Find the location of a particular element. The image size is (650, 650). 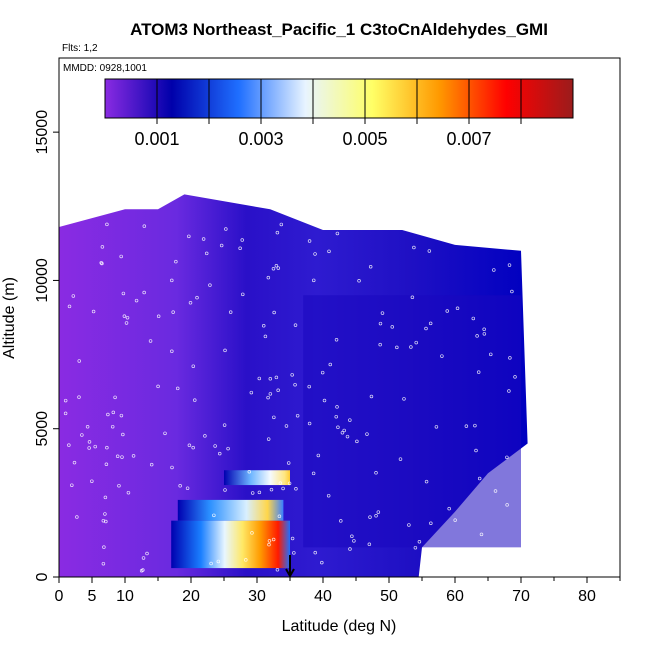

y-tick-label: 10000 is located at coordinates (42, 280).